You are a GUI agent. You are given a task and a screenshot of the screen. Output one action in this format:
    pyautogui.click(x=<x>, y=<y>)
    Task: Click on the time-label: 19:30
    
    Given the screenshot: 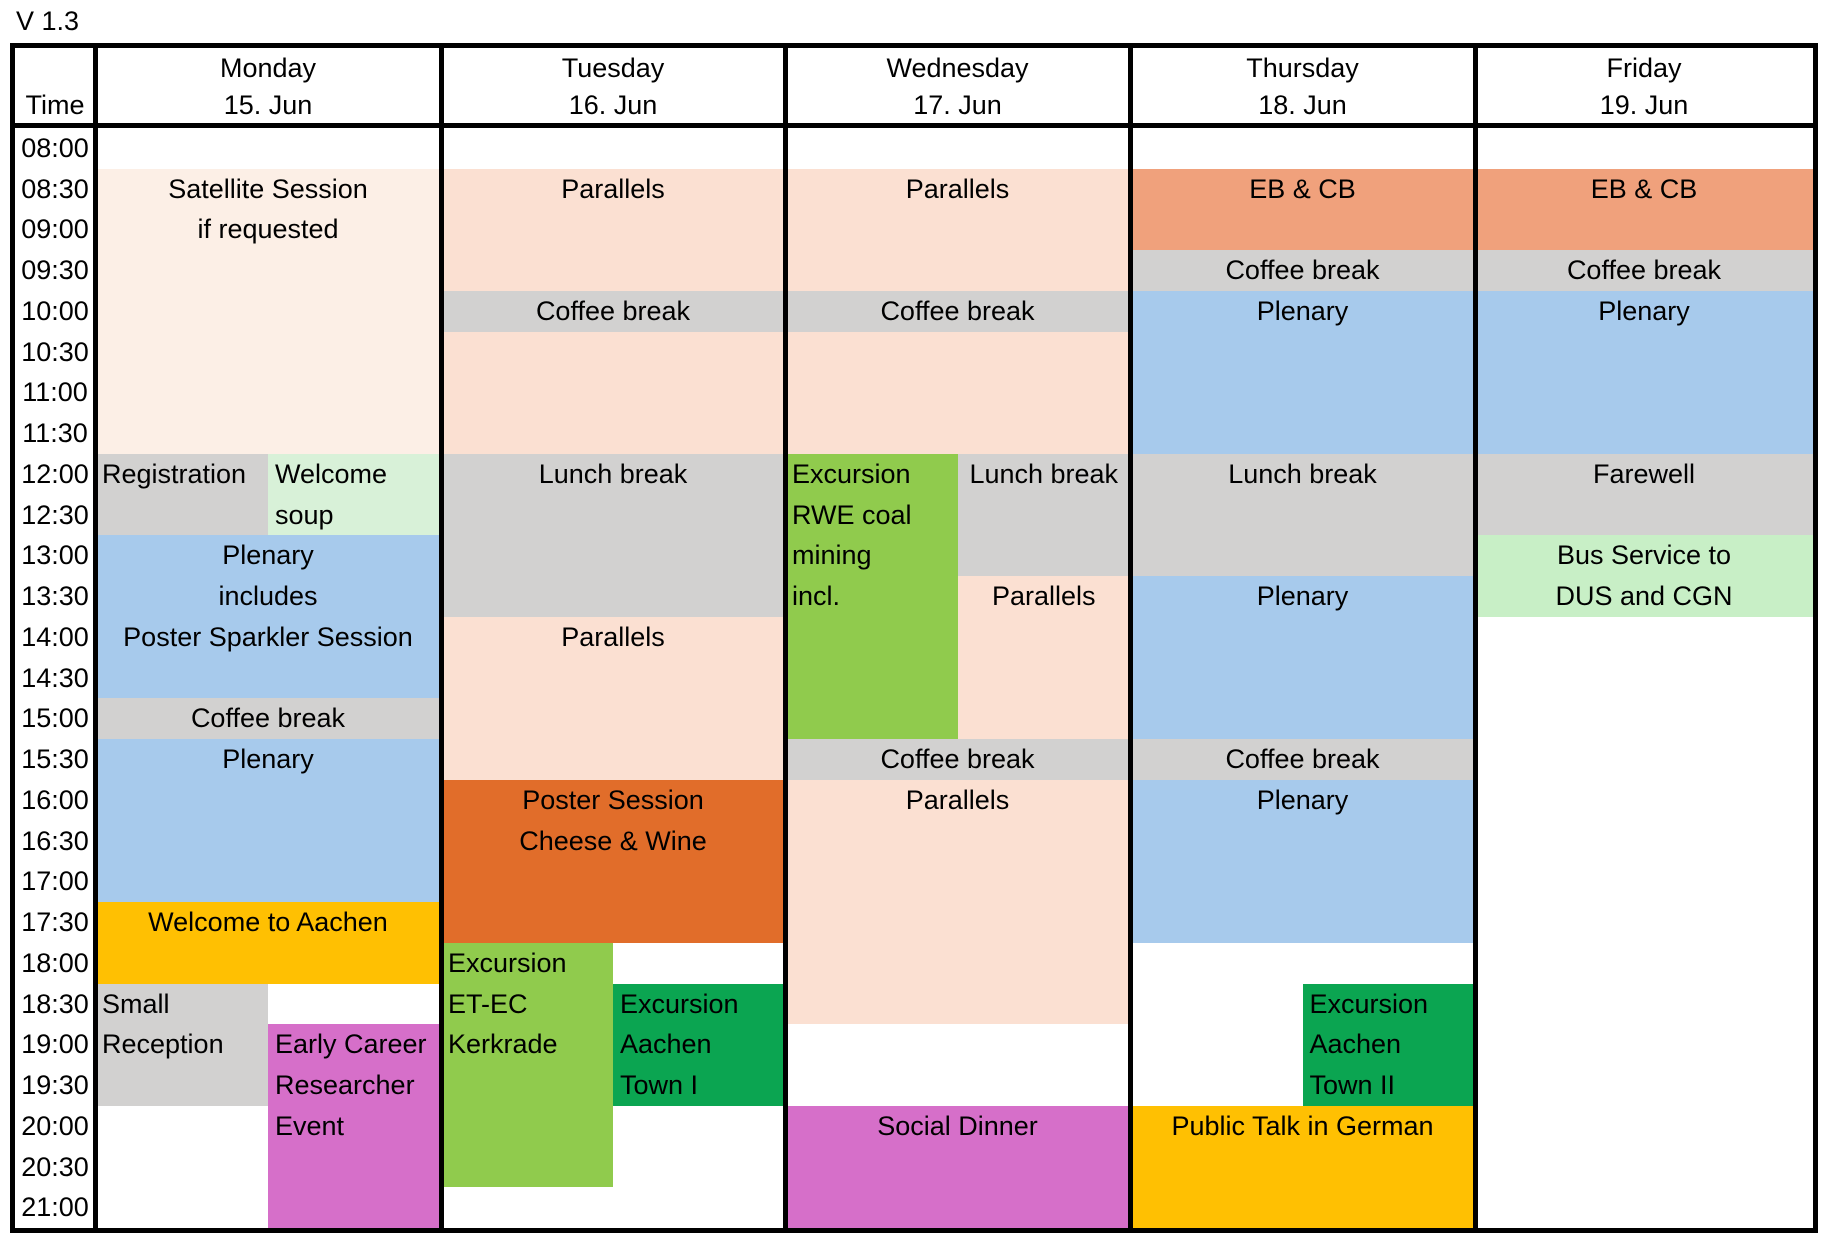 What is the action you would take?
    pyautogui.click(x=55, y=1085)
    